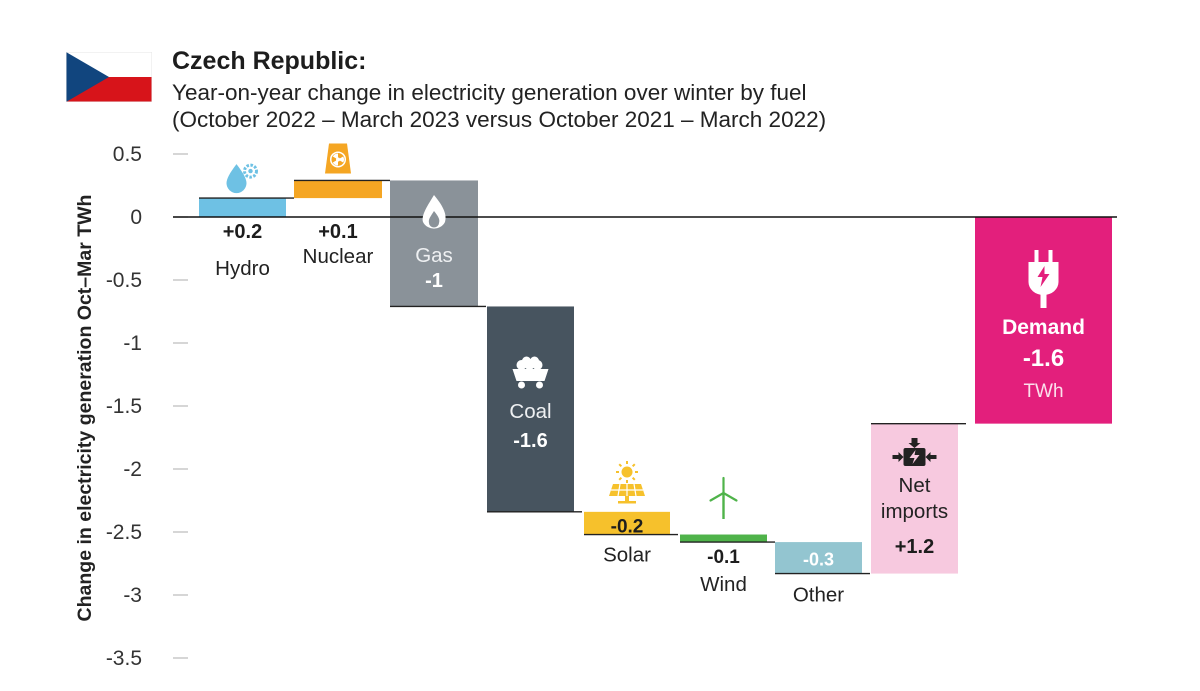  Describe the element at coordinates (338, 158) in the screenshot. I see `nuclear-plant-icon` at that location.